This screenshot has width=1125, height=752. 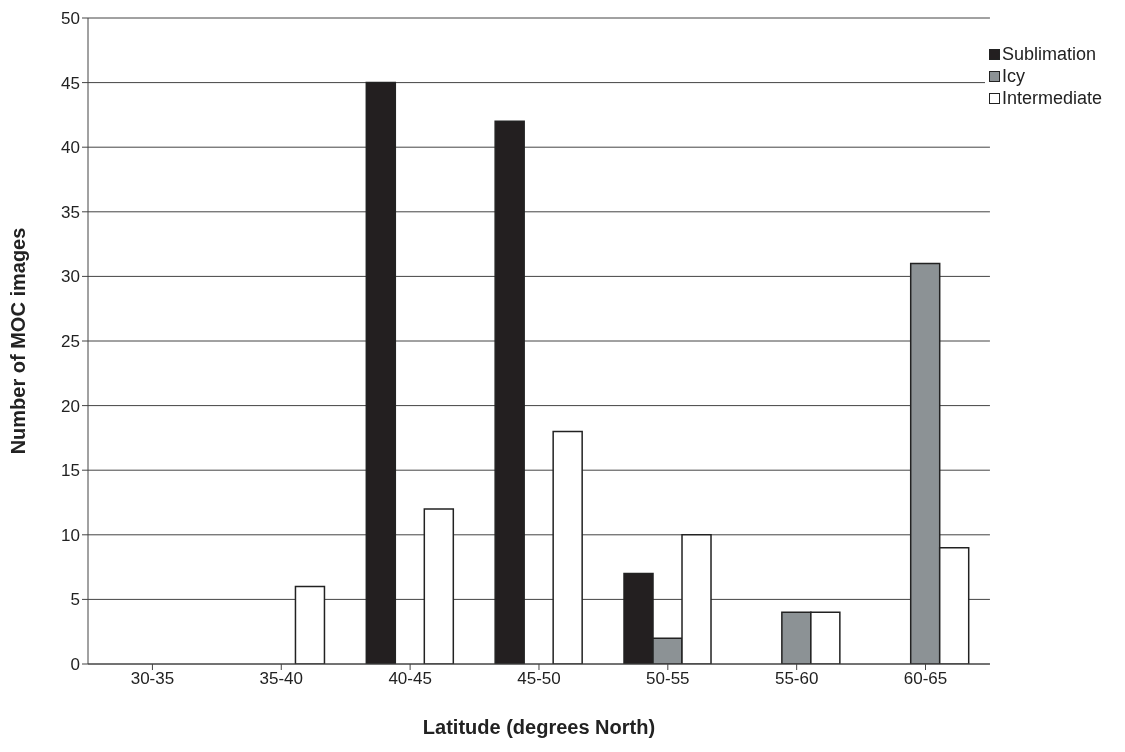 What do you see at coordinates (70, 406) in the screenshot?
I see `y-tick-label: 20` at bounding box center [70, 406].